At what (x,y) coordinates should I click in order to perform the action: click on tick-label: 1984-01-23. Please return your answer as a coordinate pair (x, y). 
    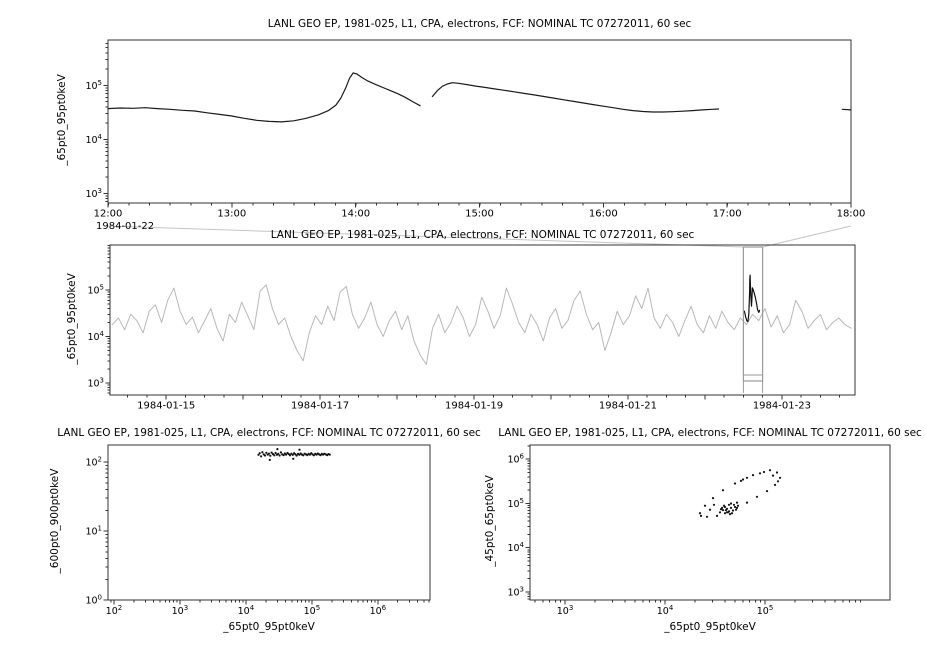
    Looking at the image, I should click on (782, 406).